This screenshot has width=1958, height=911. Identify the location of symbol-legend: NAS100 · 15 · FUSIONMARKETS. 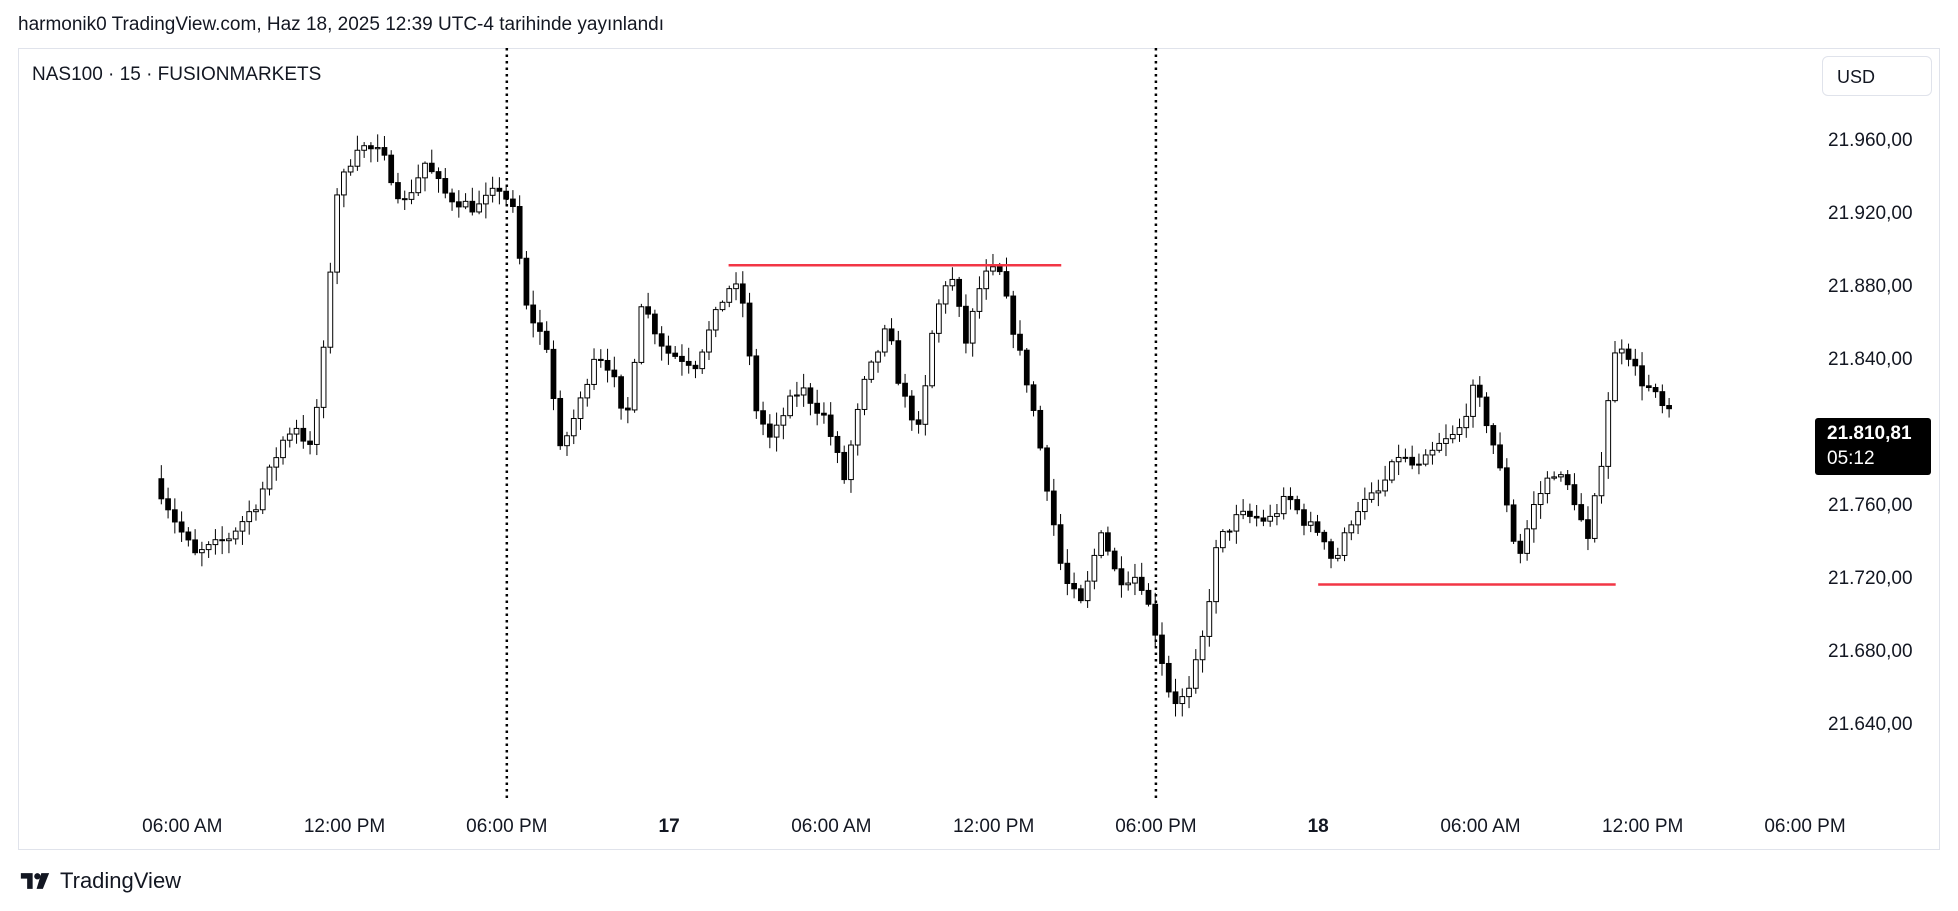
(177, 74).